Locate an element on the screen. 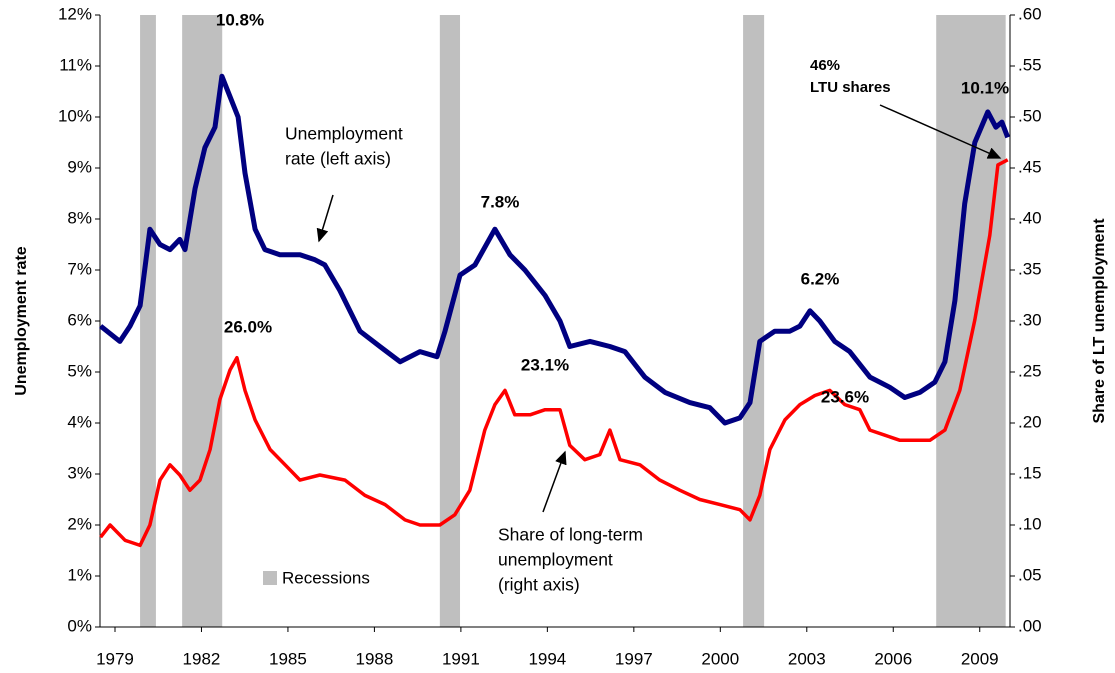 This screenshot has height=673, width=1115. annotation: 23.1% is located at coordinates (545, 364).